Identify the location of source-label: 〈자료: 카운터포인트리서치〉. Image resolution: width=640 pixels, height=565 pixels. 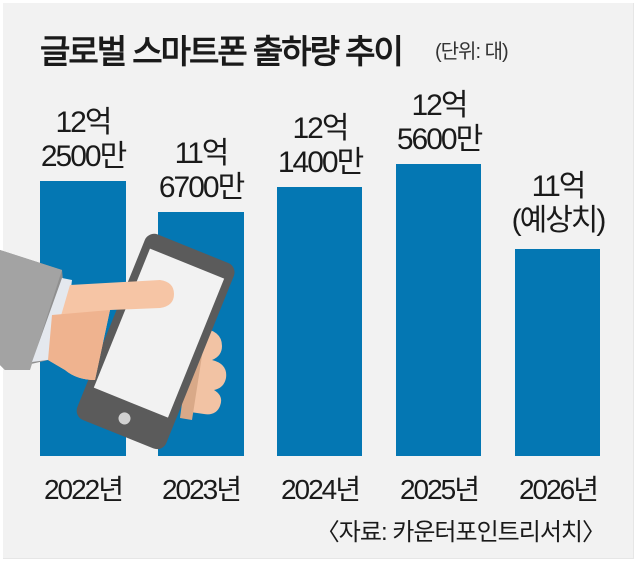
(460, 532).